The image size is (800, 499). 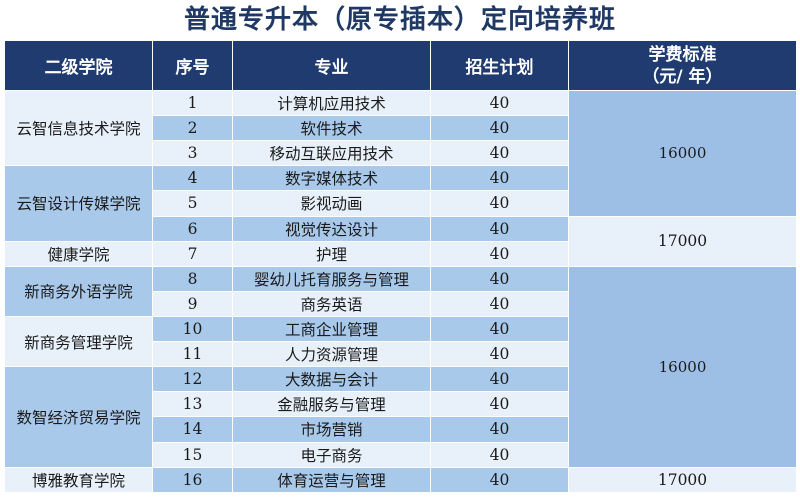 I want to click on no-cell: 5, so click(x=192, y=203).